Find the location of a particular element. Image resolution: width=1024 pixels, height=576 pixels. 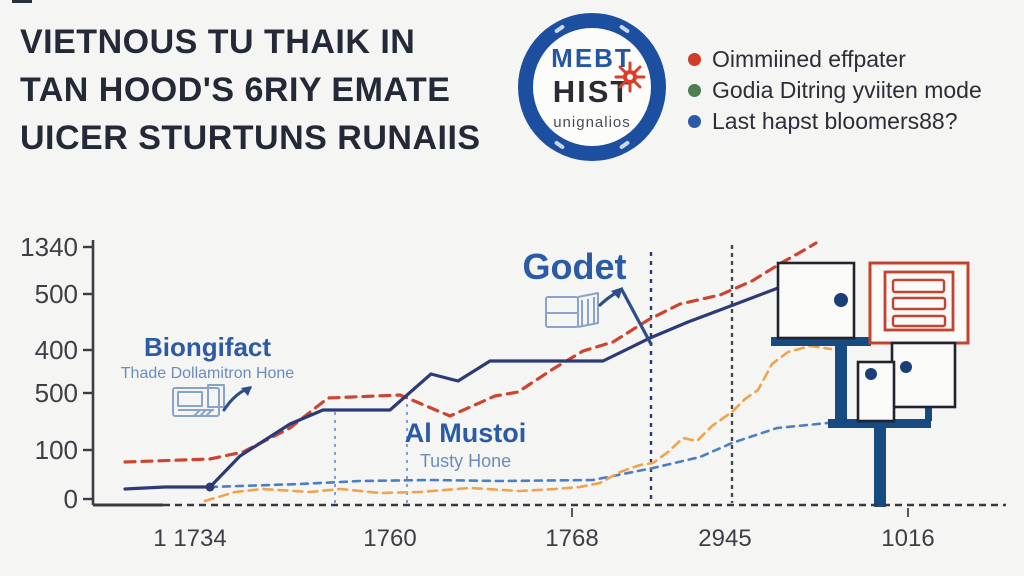

annotation-almustoi: Al Mustoi Tusty Hone is located at coordinates (465, 445).